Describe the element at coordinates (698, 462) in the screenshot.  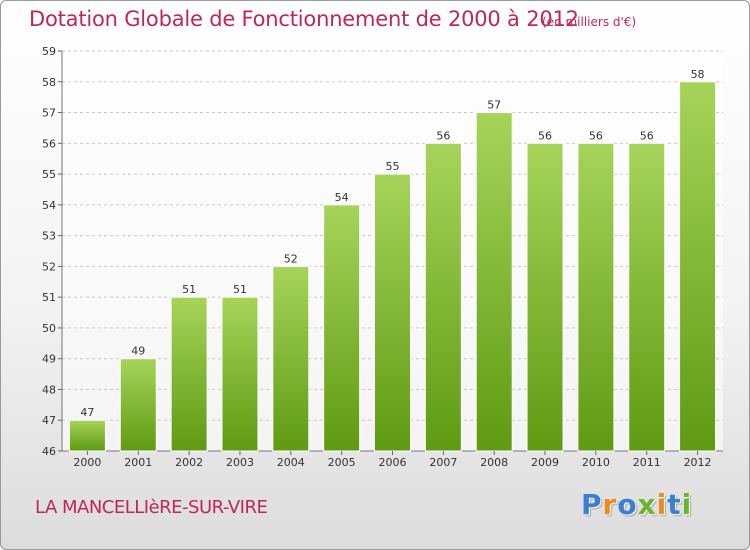
I see `x-tick-label: 2012` at that location.